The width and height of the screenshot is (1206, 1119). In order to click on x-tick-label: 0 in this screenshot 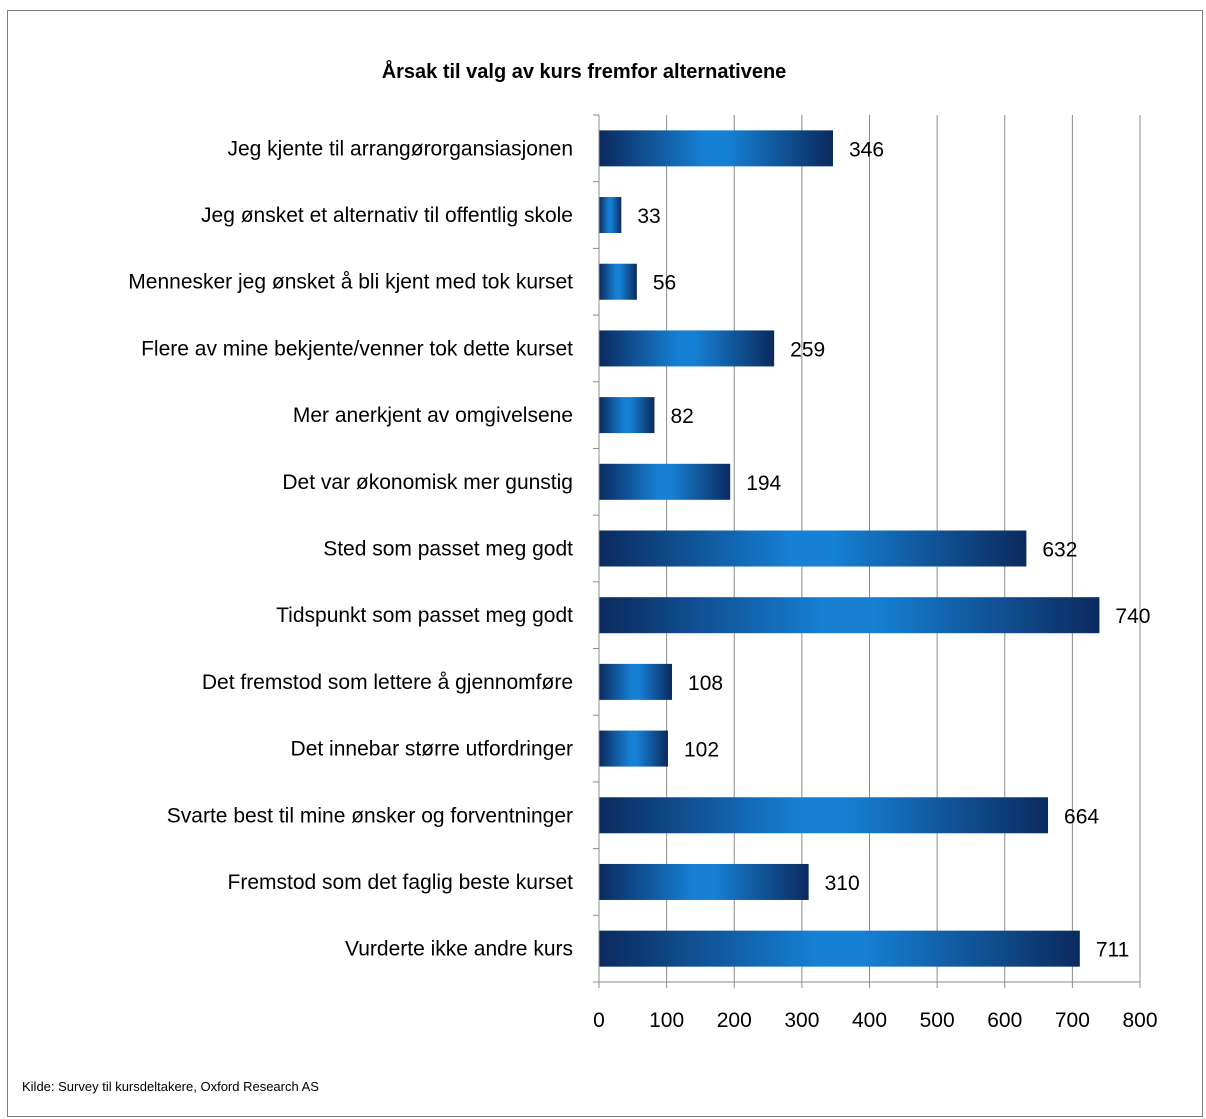, I will do `click(599, 1020)`.